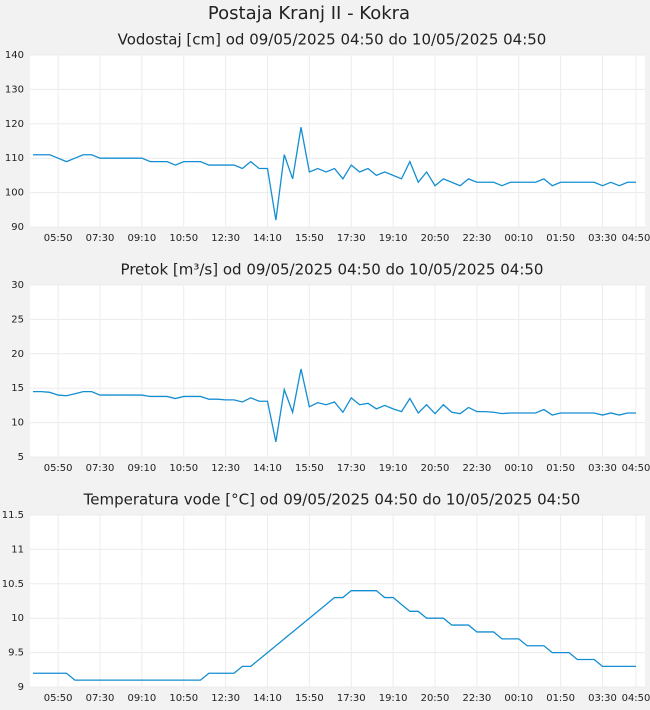 This screenshot has height=710, width=650. Describe the element at coordinates (309, 13) in the screenshot. I see `page-title: Postaja Kranj II - Kokra` at that location.